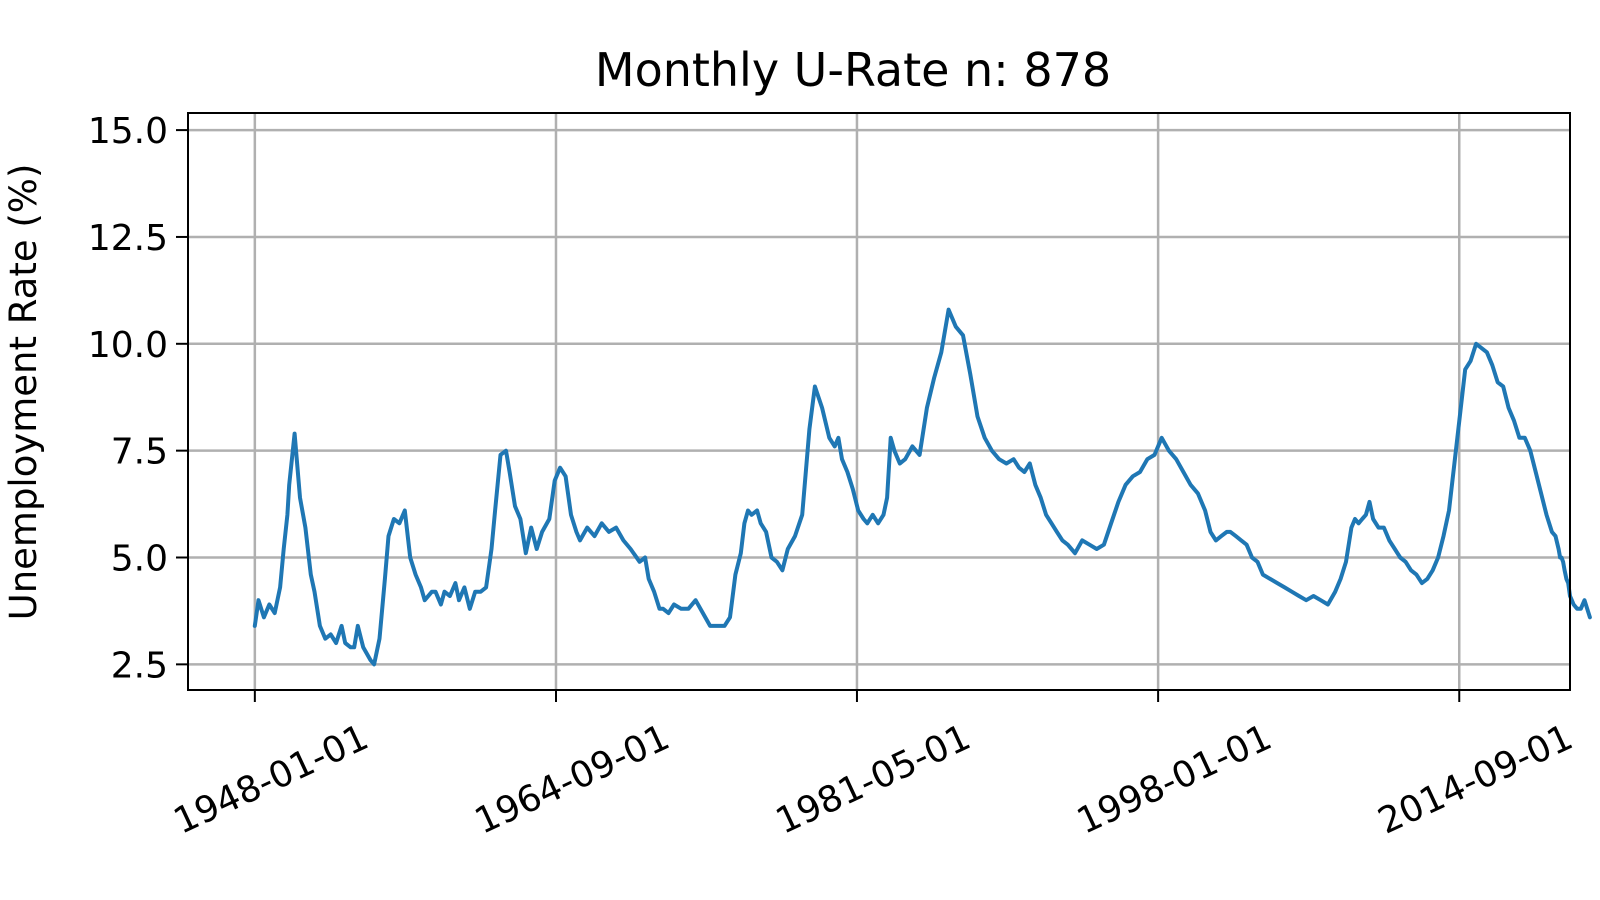 The width and height of the screenshot is (1600, 900). What do you see at coordinates (139, 665) in the screenshot?
I see `y-tick-label: 2.5` at bounding box center [139, 665].